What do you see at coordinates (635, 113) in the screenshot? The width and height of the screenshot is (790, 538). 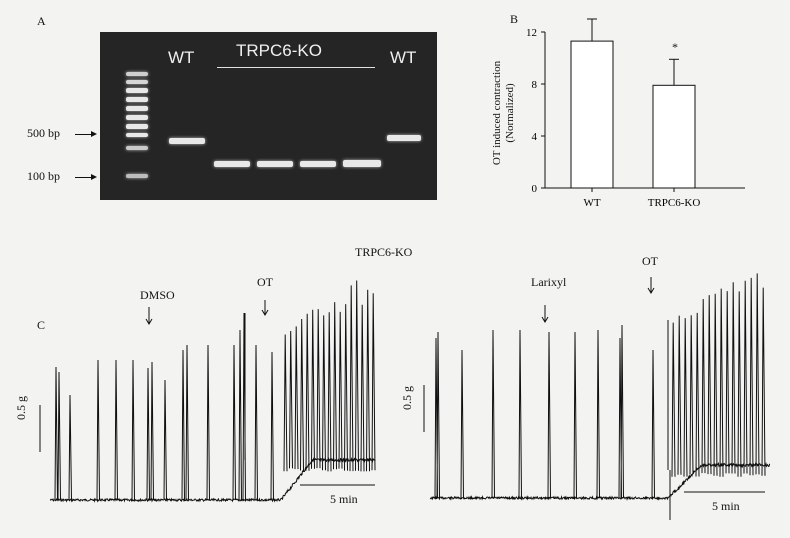 I see `bar-chart: 0 4 8 12 WT TRPC6-KO` at bounding box center [635, 113].